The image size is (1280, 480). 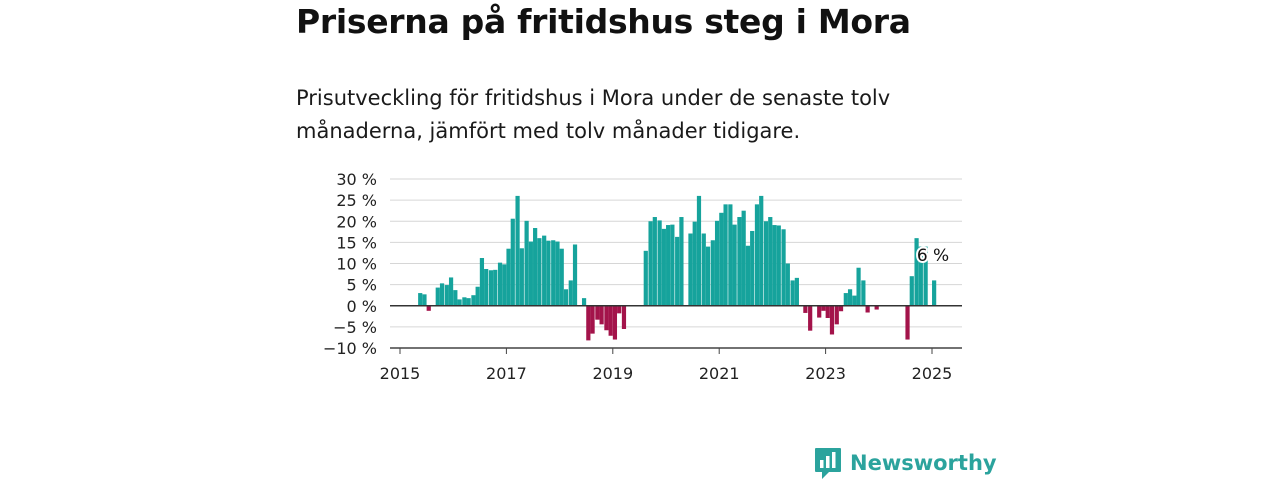 What do you see at coordinates (356, 242) in the screenshot?
I see `y-tick-label: 15 %` at bounding box center [356, 242].